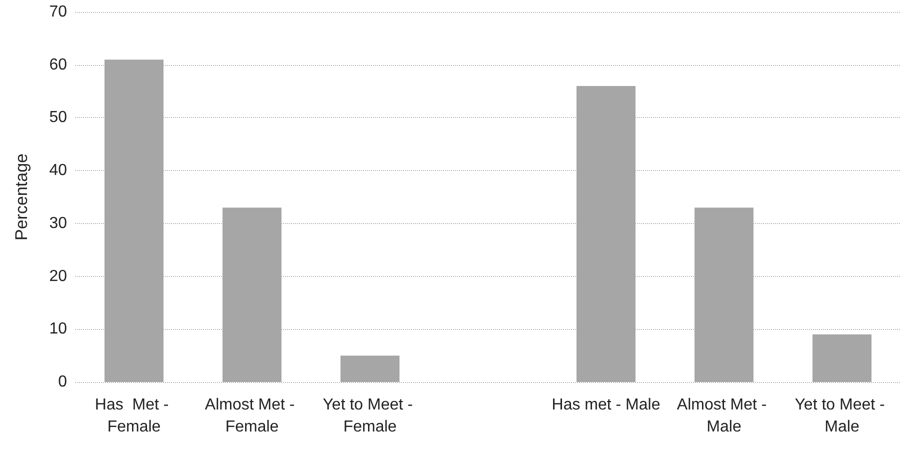 This screenshot has height=452, width=911. What do you see at coordinates (842, 416) in the screenshot?
I see `x-tick-label: Yet to Meet - Male` at bounding box center [842, 416].